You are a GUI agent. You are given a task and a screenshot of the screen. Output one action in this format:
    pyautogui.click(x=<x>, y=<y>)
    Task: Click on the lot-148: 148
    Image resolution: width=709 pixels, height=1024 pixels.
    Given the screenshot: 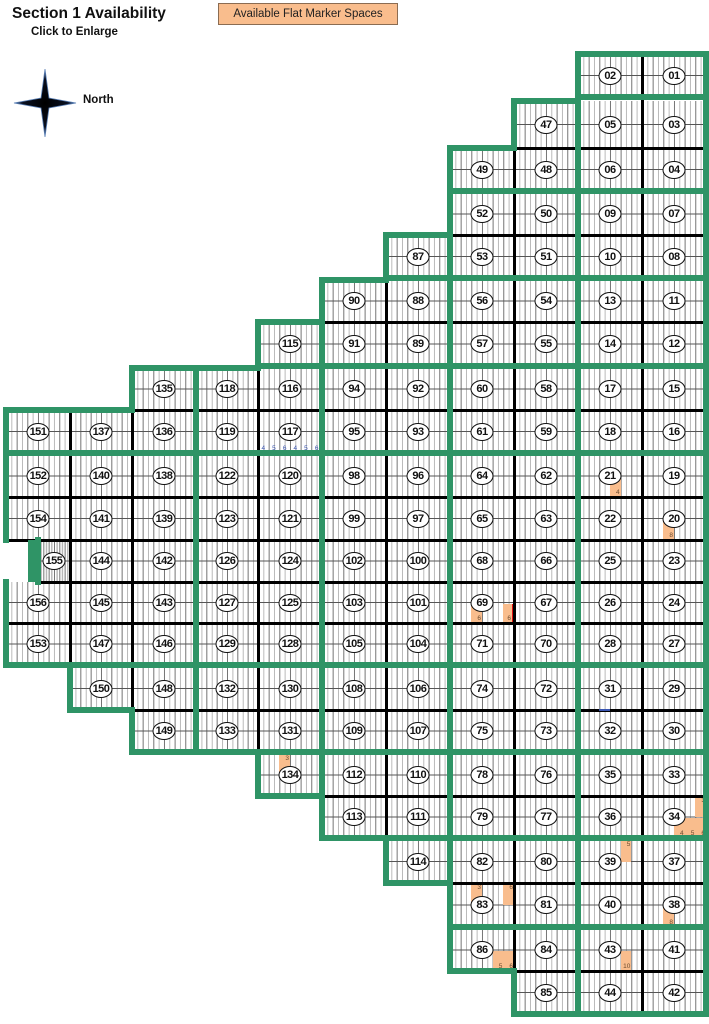 What is the action you would take?
    pyautogui.click(x=164, y=688)
    